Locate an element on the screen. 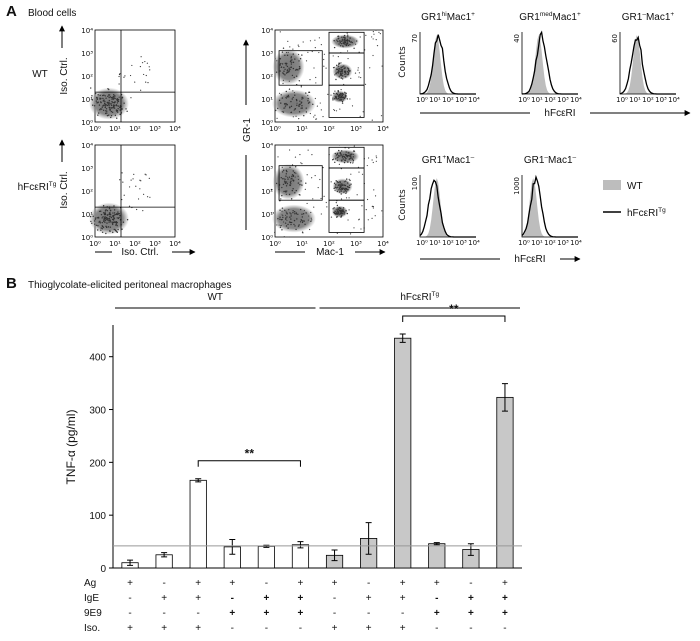  row-label: hFcεRITg is located at coordinates (37, 187).